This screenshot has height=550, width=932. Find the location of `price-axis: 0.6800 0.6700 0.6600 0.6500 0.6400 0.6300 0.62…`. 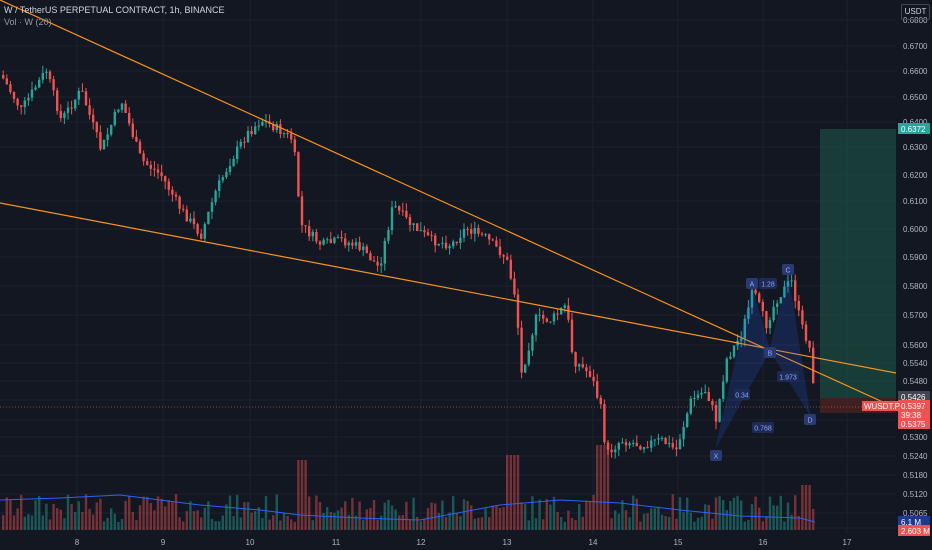

price-axis: 0.6800 0.6700 0.6600 0.6500 0.6400 0.6300 0.62… is located at coordinates (915, 267).